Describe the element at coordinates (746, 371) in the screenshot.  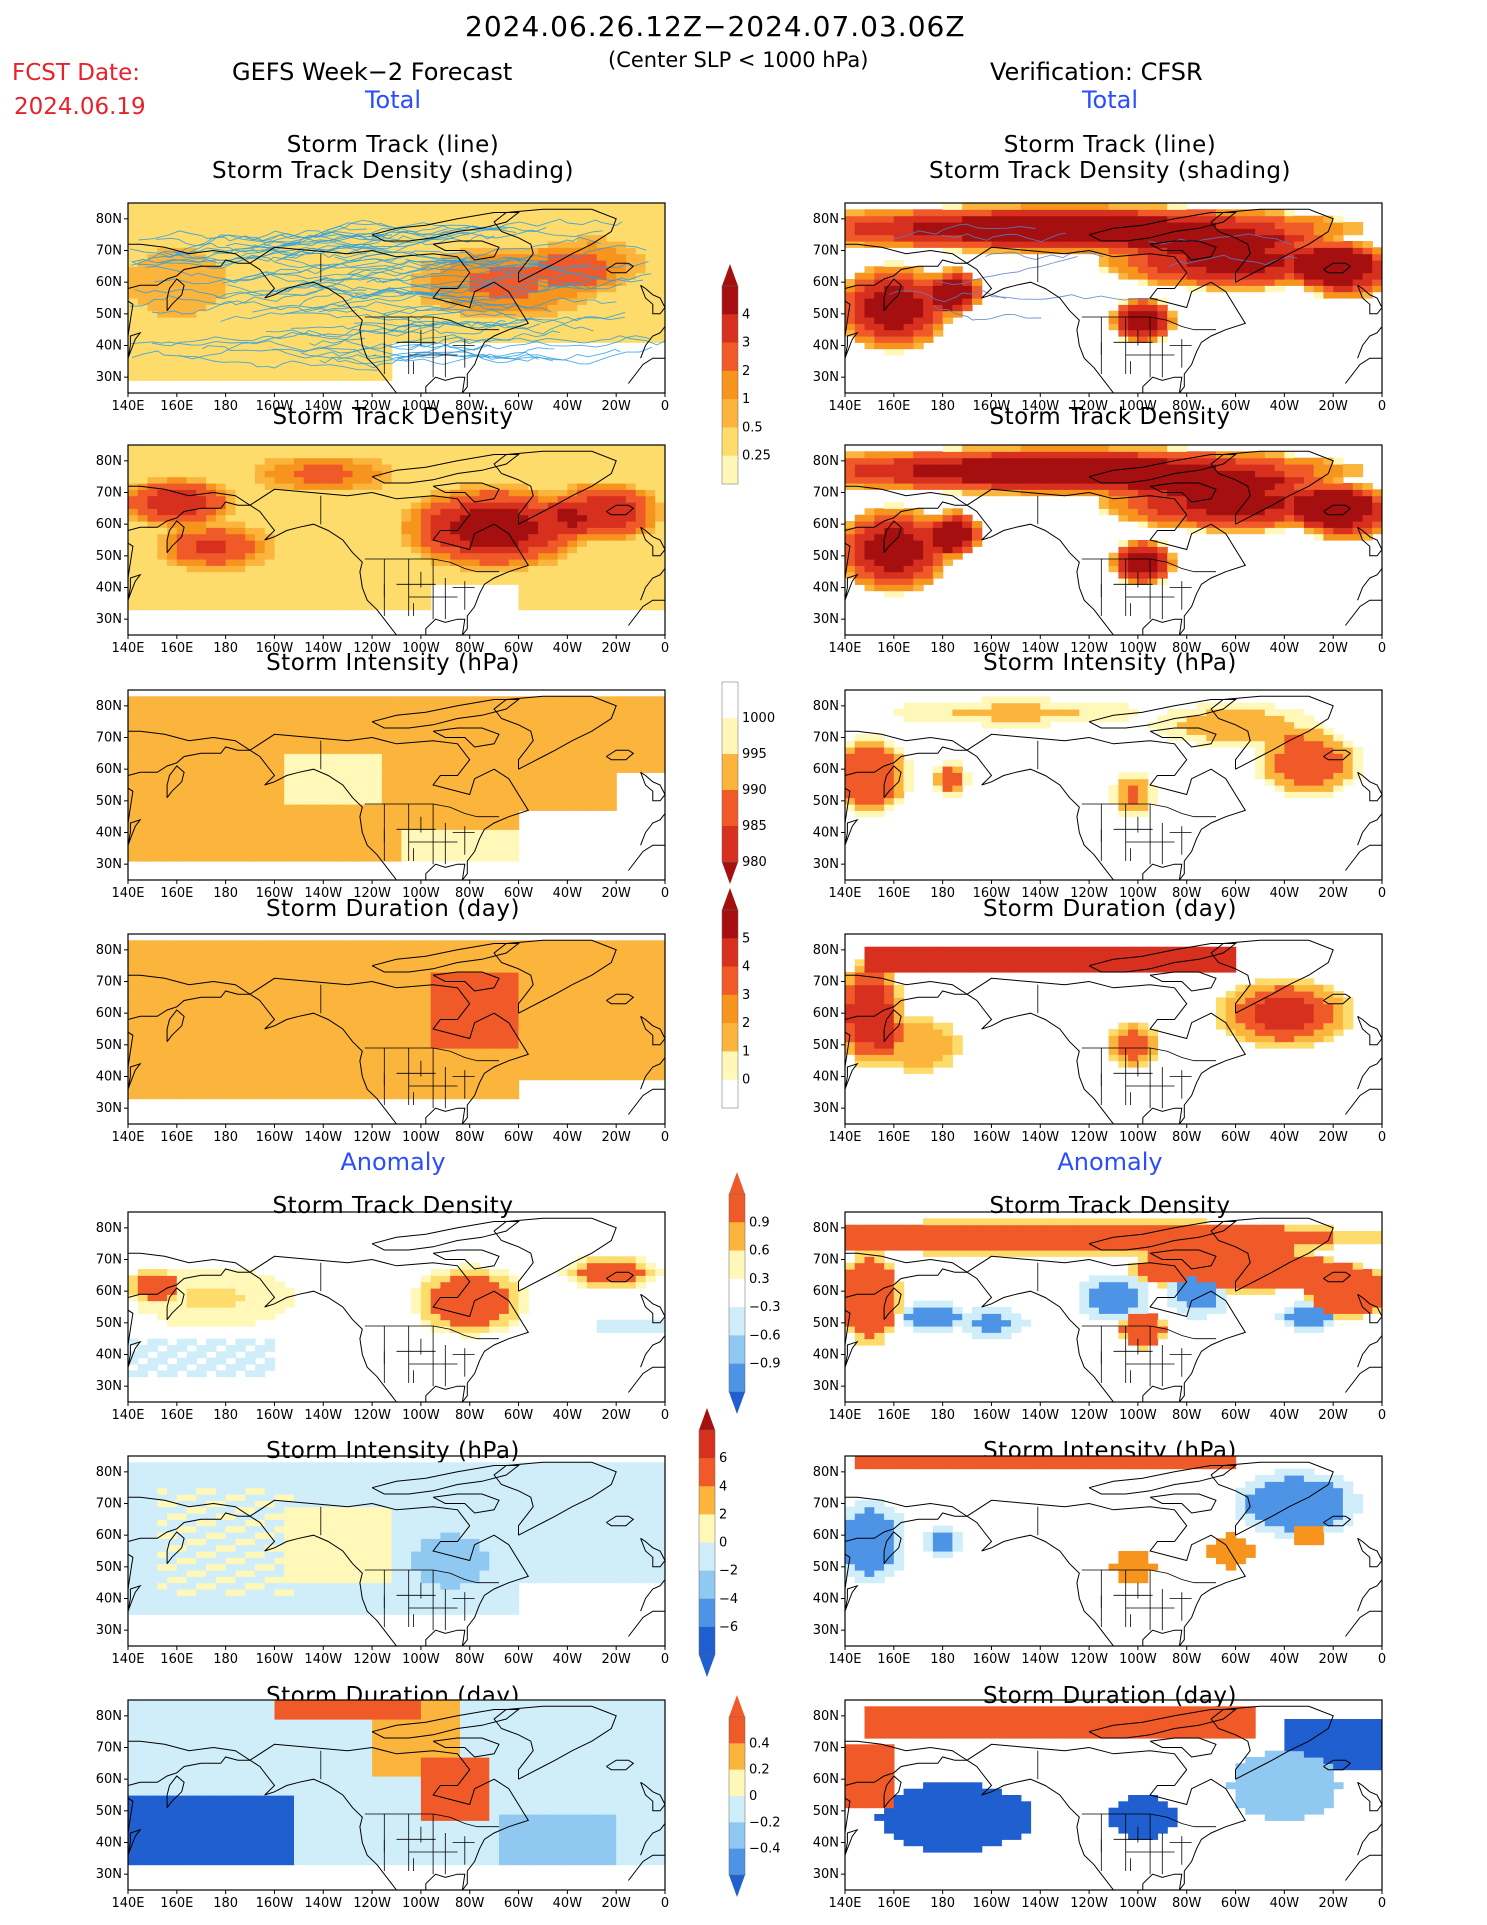
I see `colorbar-label: 2` at that location.